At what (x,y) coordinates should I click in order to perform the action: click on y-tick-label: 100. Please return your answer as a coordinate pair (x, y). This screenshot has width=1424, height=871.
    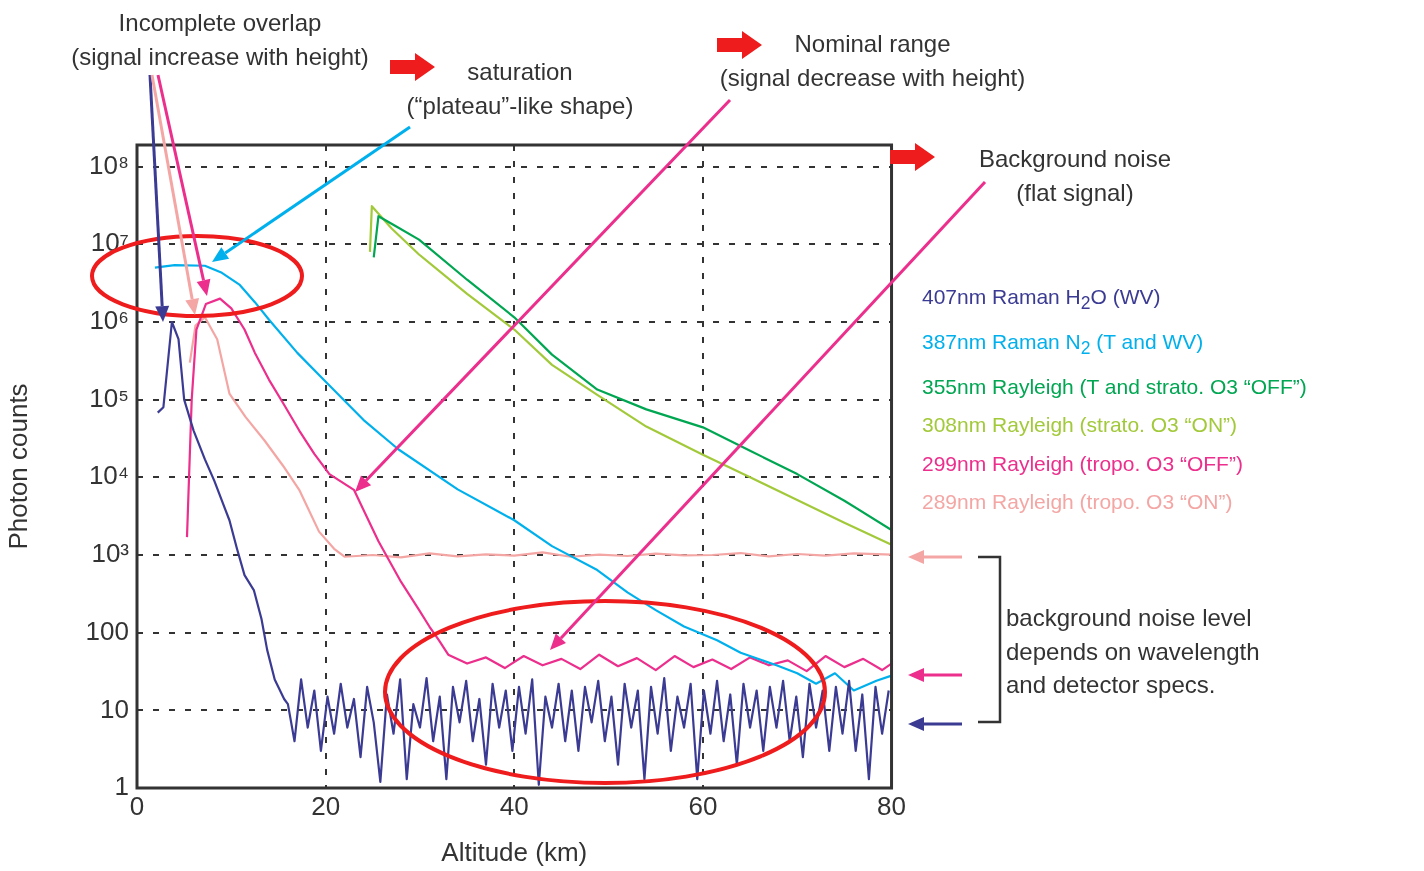
    Looking at the image, I should click on (107, 630).